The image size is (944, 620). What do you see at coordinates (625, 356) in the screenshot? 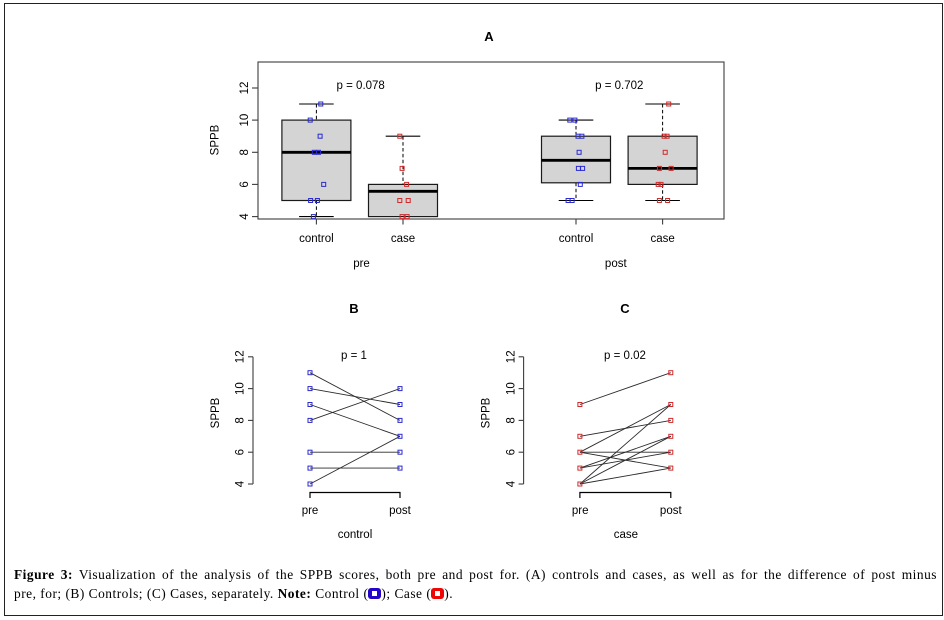
I see `svg-text: p = 0.02` at bounding box center [625, 356].